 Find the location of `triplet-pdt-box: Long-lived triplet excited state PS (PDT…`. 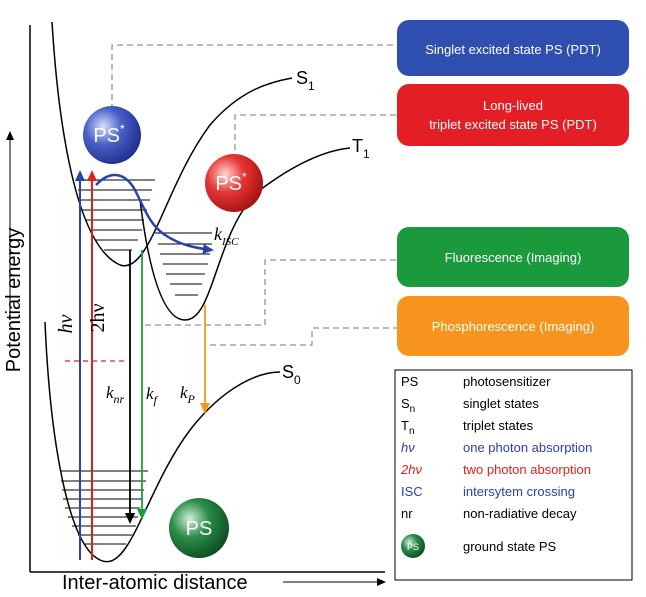

triplet-pdt-box: Long-lived triplet excited state PS (PDT… is located at coordinates (513, 115).